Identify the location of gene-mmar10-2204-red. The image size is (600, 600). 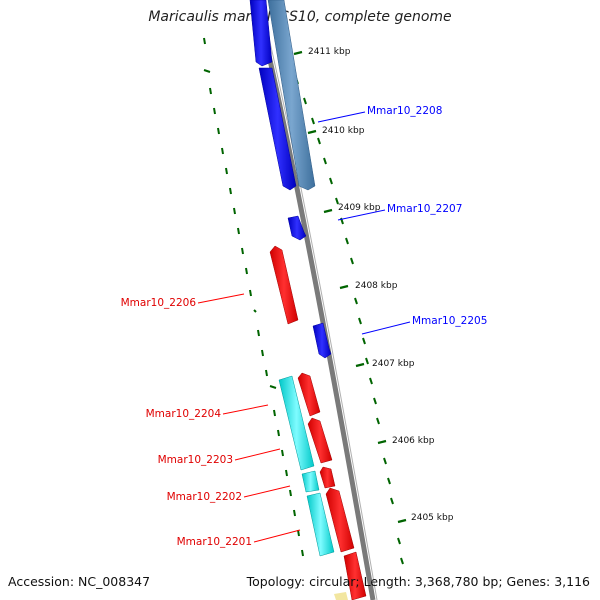
(309, 394).